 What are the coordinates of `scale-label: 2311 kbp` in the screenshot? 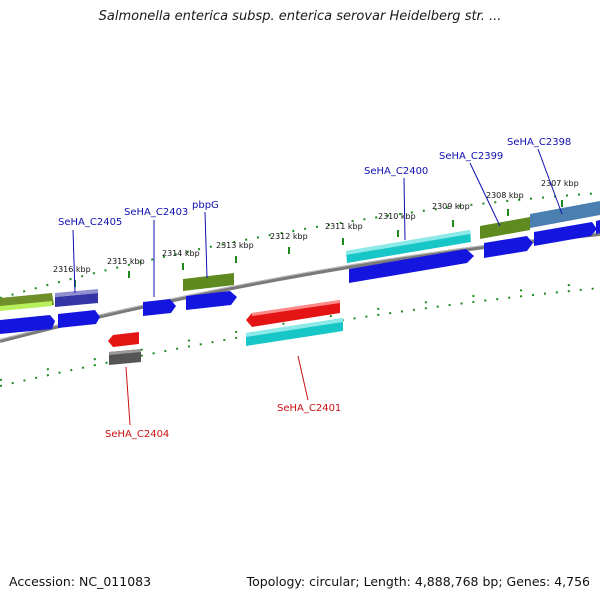 It's located at (344, 226).